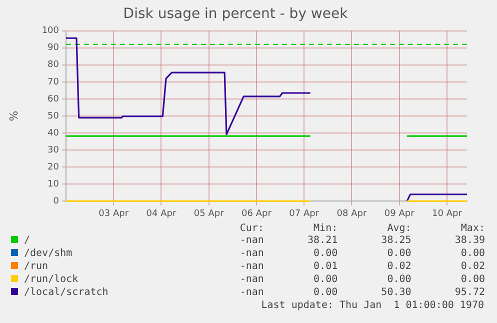 This screenshot has height=323, width=497. Describe the element at coordinates (48, 253) in the screenshot. I see `legend-label: /dev/shm` at that location.